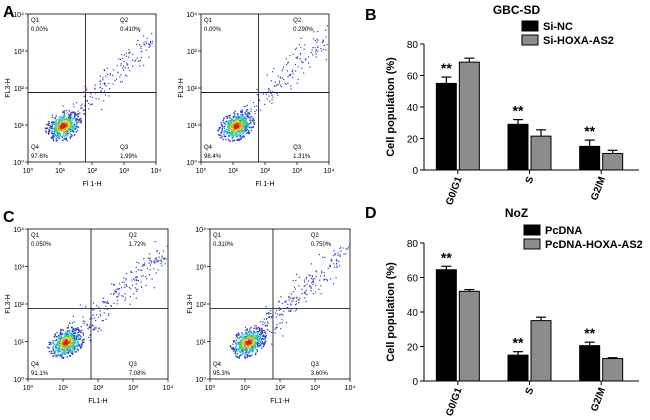 This screenshot has height=420, width=650. What do you see at coordinates (19, 268) in the screenshot?
I see `y-tick-label: 10³` at bounding box center [19, 268].